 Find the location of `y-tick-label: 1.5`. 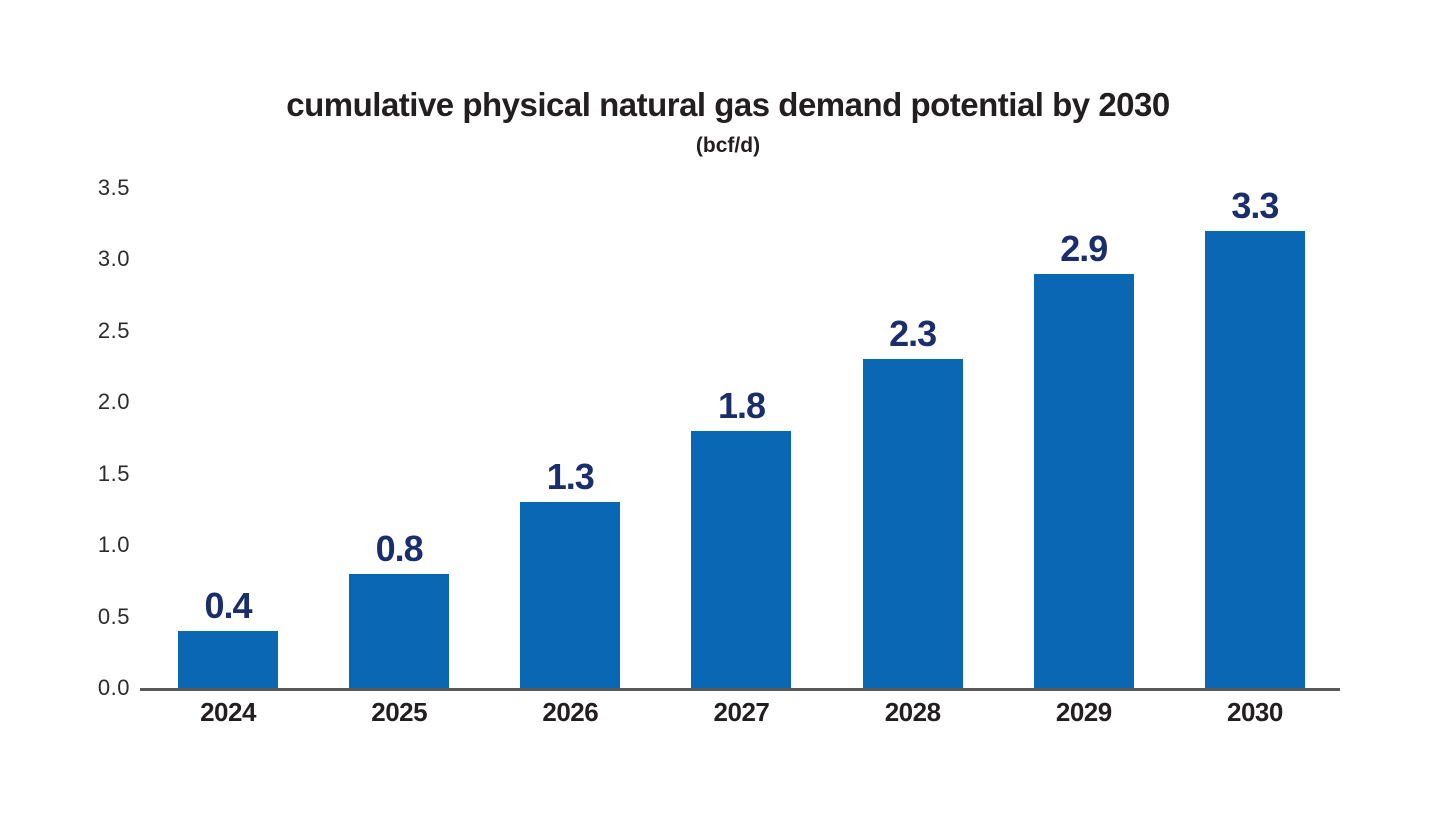

y-tick-label: 1.5 is located at coordinates (113, 473).